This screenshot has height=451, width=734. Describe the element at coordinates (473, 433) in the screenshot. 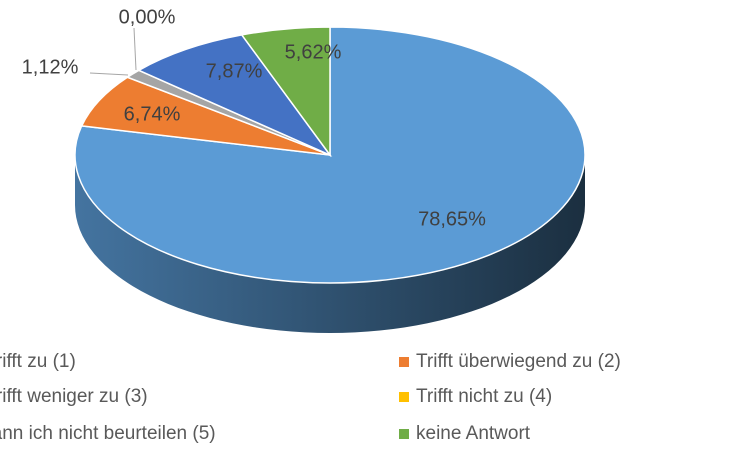

I see `legend-label: keine Antwort` at that location.